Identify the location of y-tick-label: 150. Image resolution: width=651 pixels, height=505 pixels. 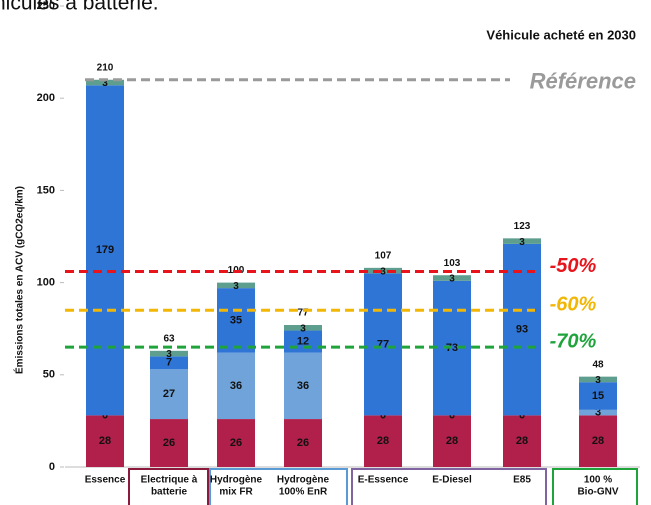
(46, 190).